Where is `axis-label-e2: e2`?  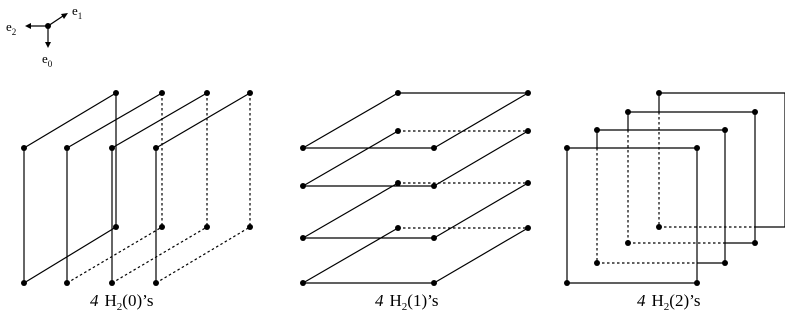 axis-label-e2: e2 is located at coordinates (11, 28).